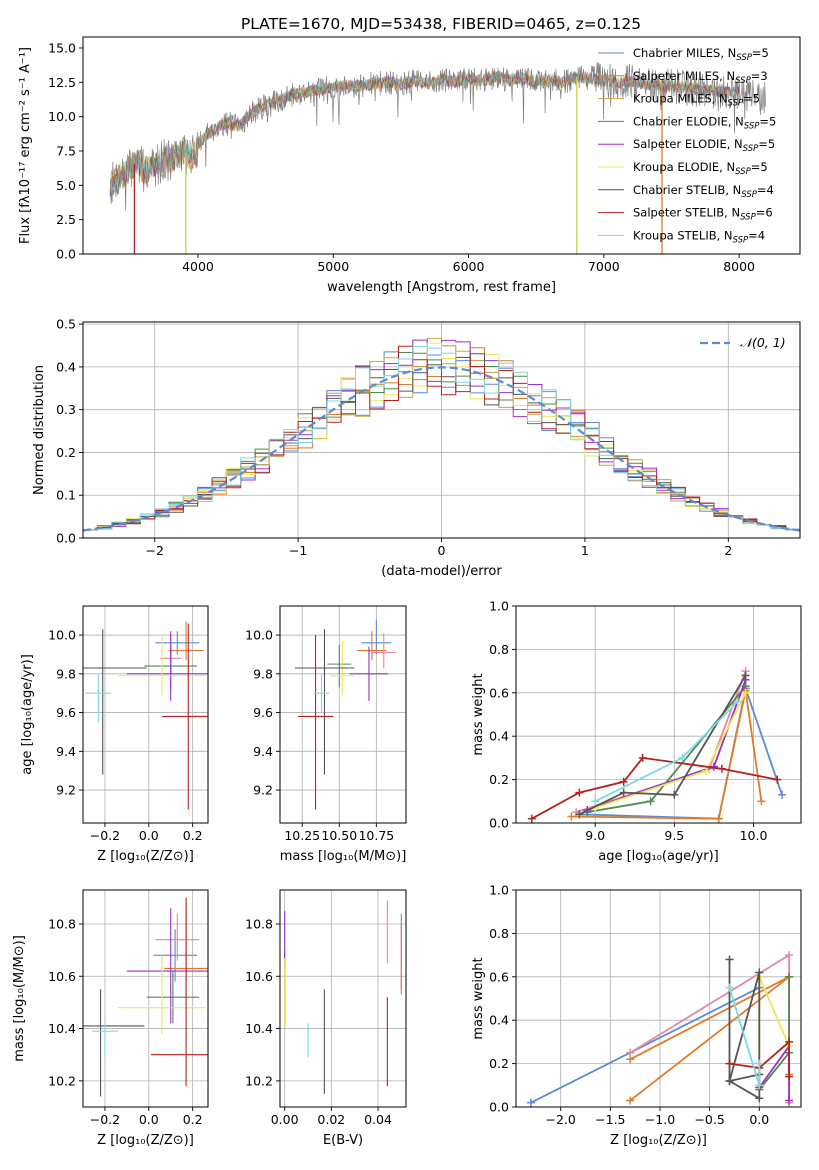 The image size is (819, 1170). What do you see at coordinates (561, 1119) in the screenshot?
I see `x-tick-label: −2.0` at bounding box center [561, 1119].